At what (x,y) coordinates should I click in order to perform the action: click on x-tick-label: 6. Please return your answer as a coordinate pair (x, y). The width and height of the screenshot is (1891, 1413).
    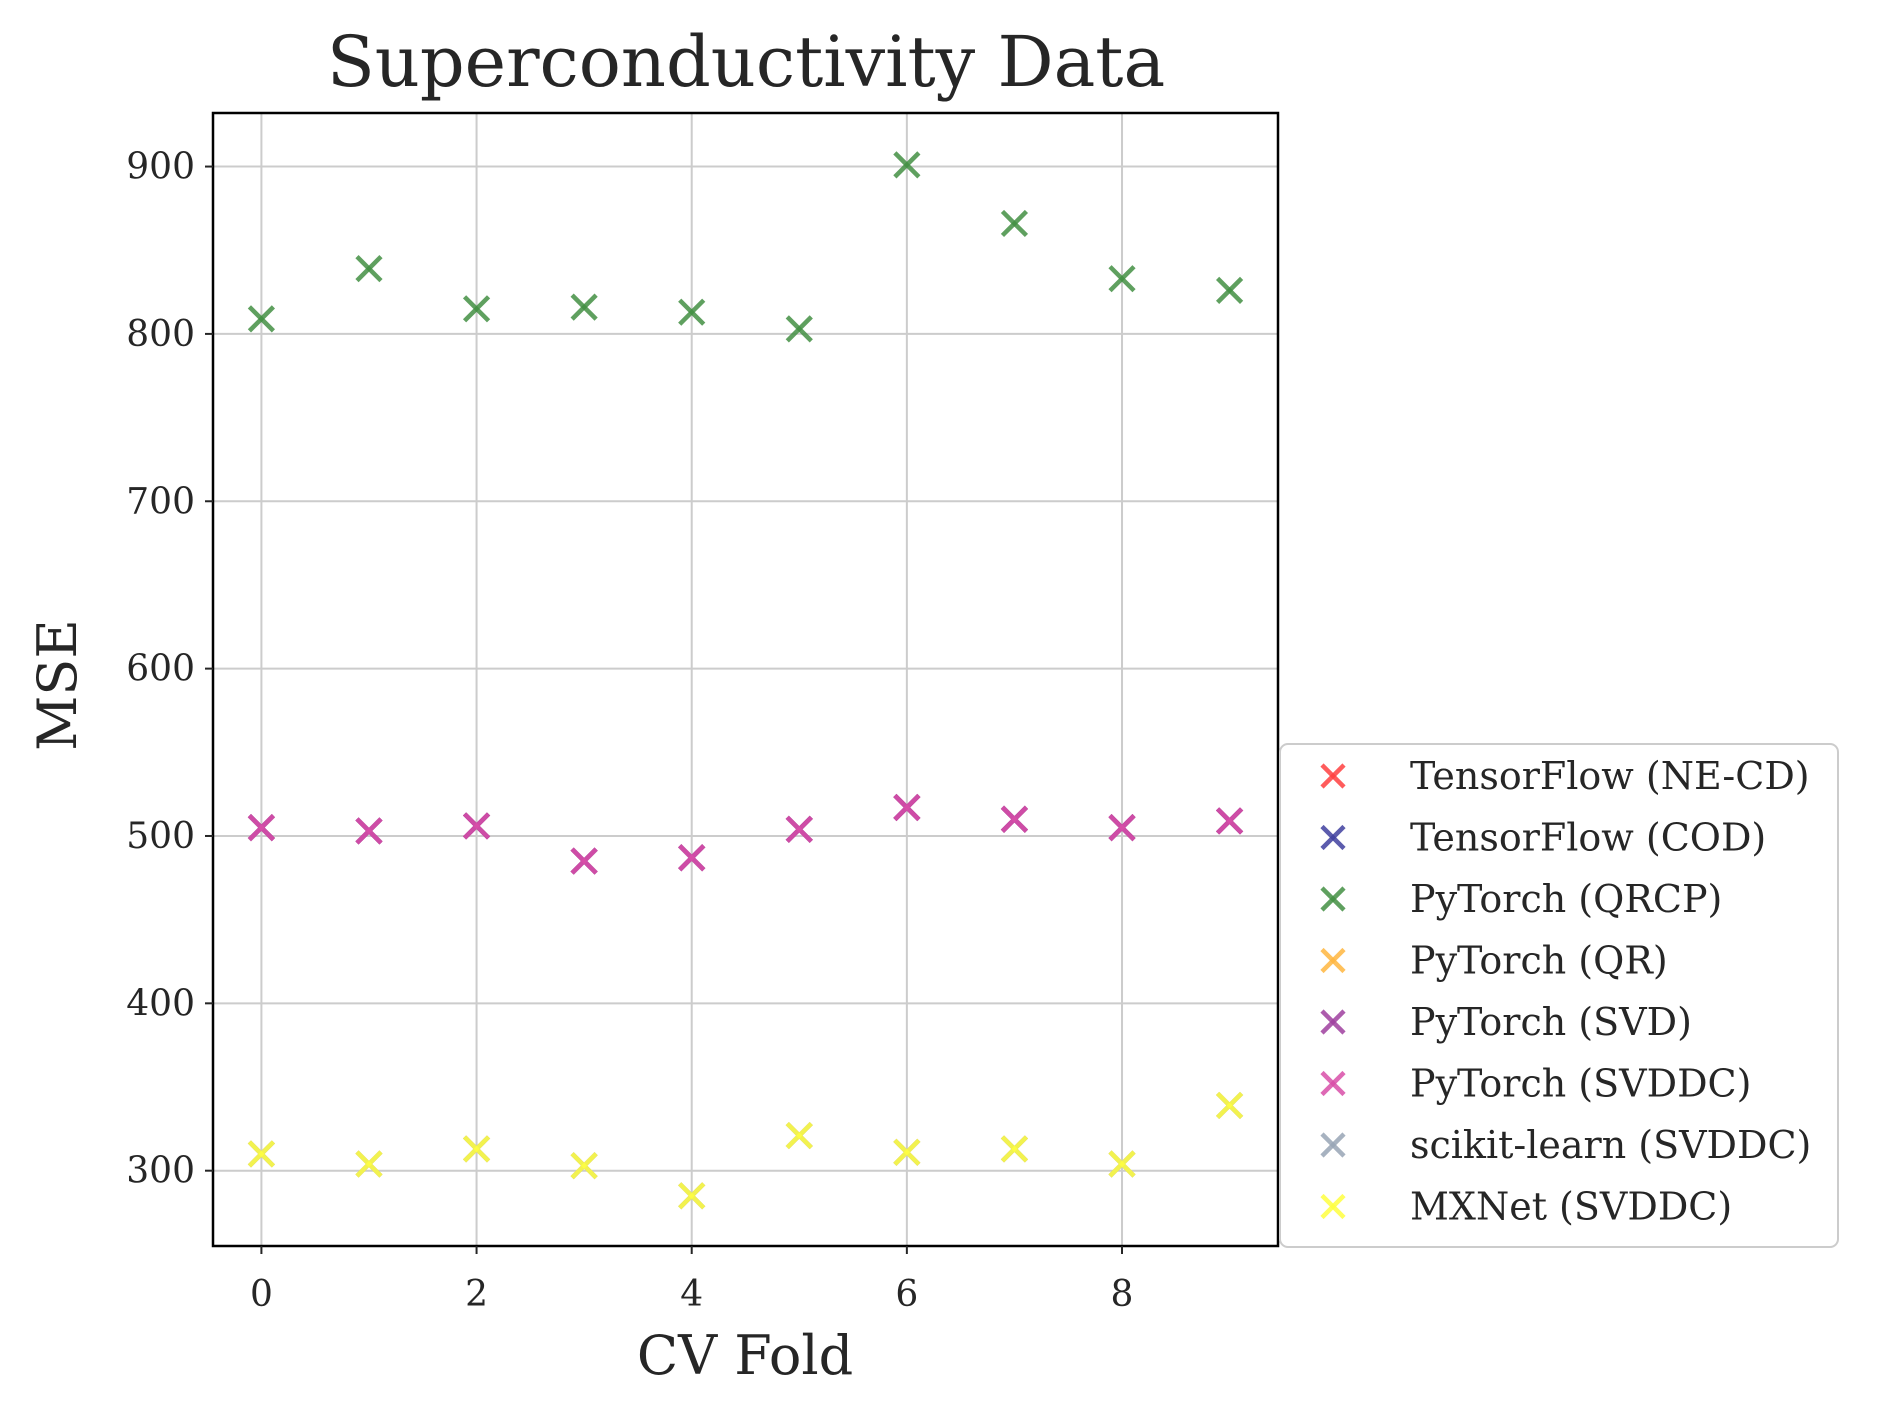
    Looking at the image, I should click on (906, 1294).